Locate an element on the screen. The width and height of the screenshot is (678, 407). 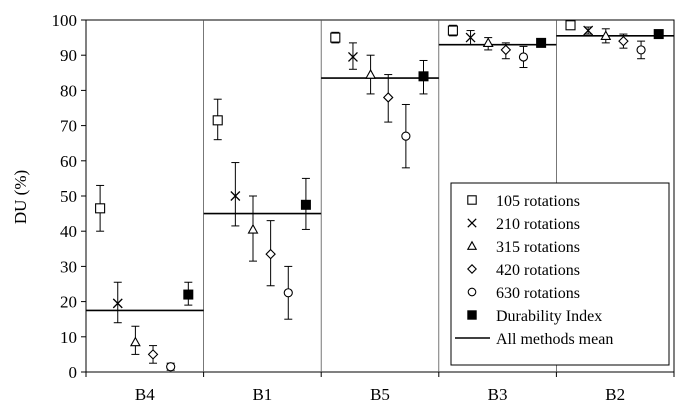
legend-item: 315 rotations is located at coordinates (523, 247).